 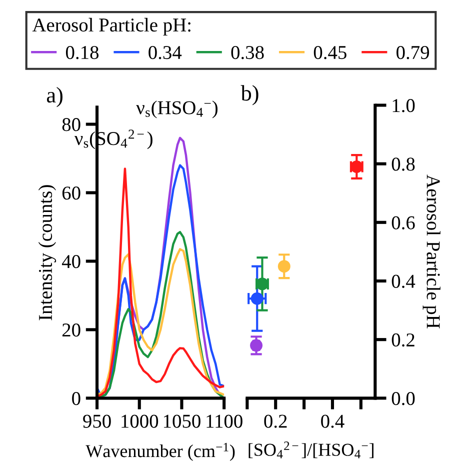 I want to click on legend-label: 0.34, so click(x=165, y=53).